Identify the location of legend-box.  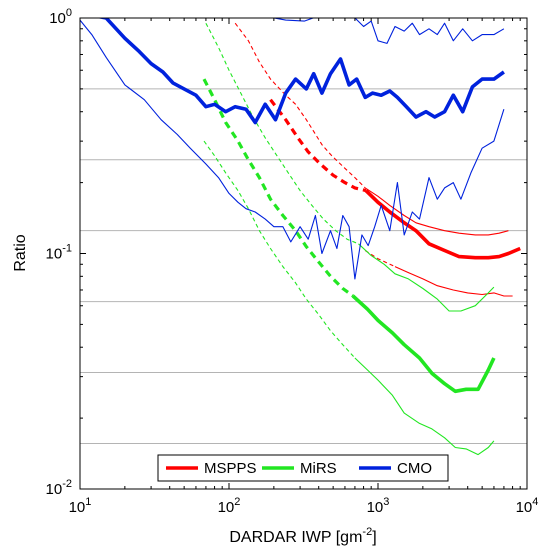
(303, 468).